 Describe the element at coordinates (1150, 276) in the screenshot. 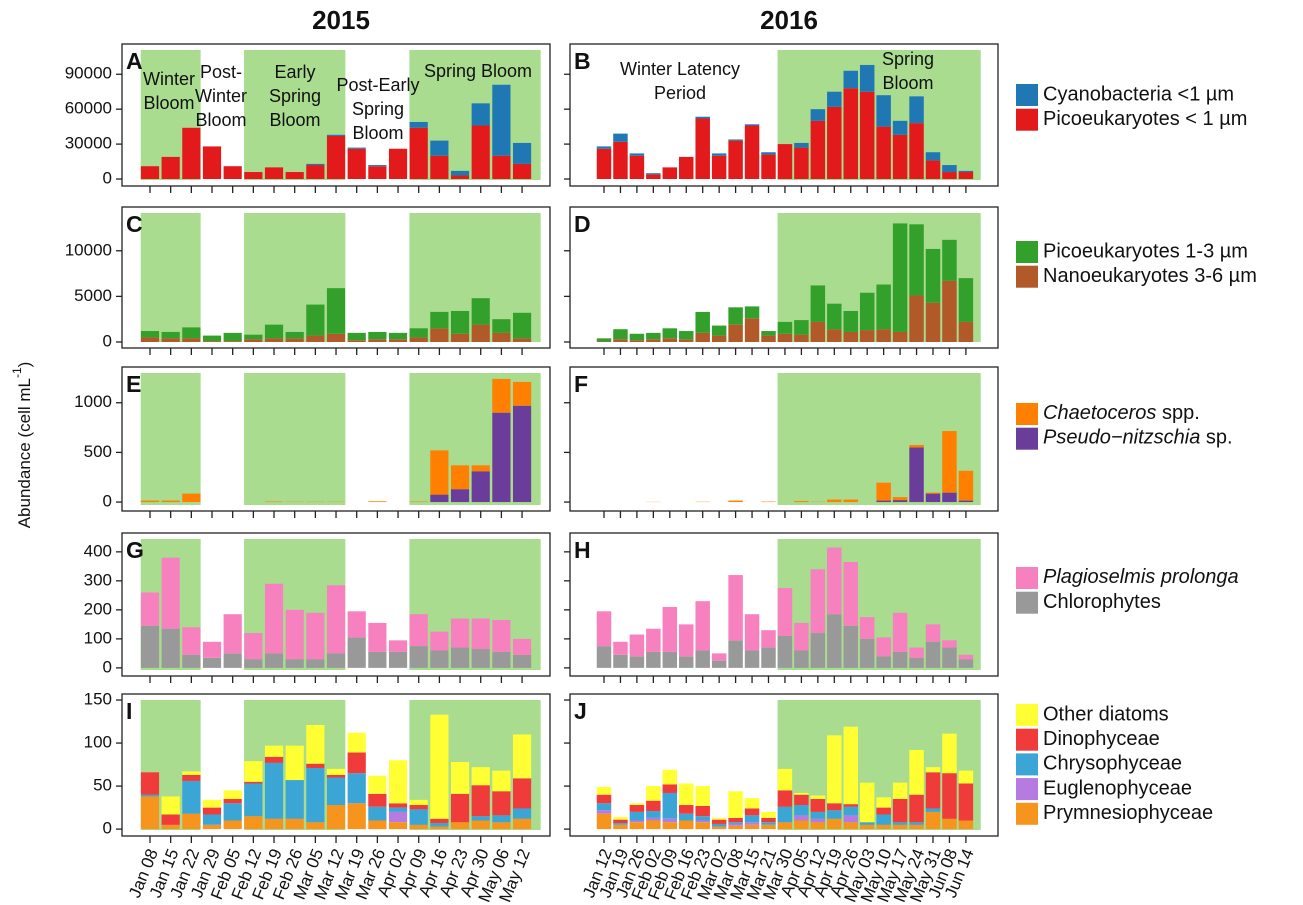

I see `legend-label: Nanoeukaryotes 3-6 µm` at that location.